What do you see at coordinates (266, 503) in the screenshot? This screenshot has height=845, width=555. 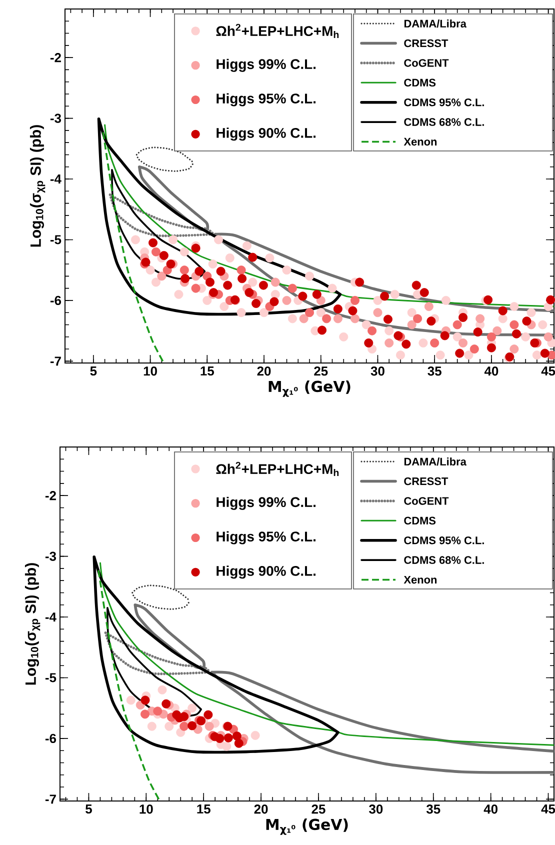 I see `legend-label: Higgs 99% C.L.` at bounding box center [266, 503].